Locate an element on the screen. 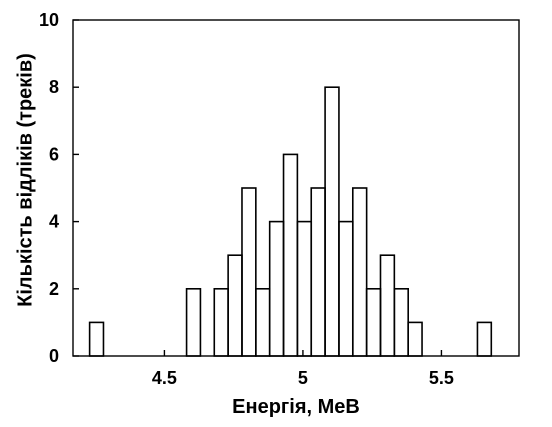 The height and width of the screenshot is (427, 552). x-tick-label-0: 4.5 is located at coordinates (164, 378).